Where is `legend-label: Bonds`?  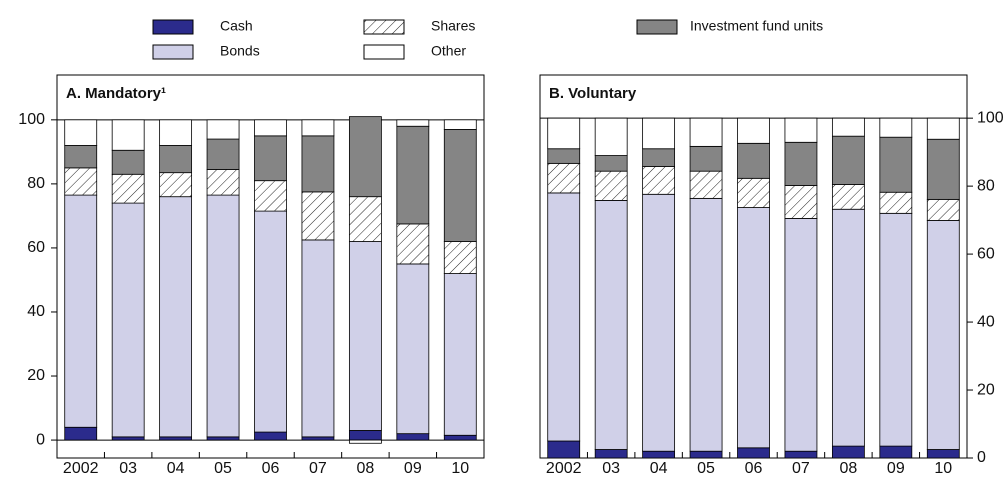 legend-label: Bonds is located at coordinates (240, 51).